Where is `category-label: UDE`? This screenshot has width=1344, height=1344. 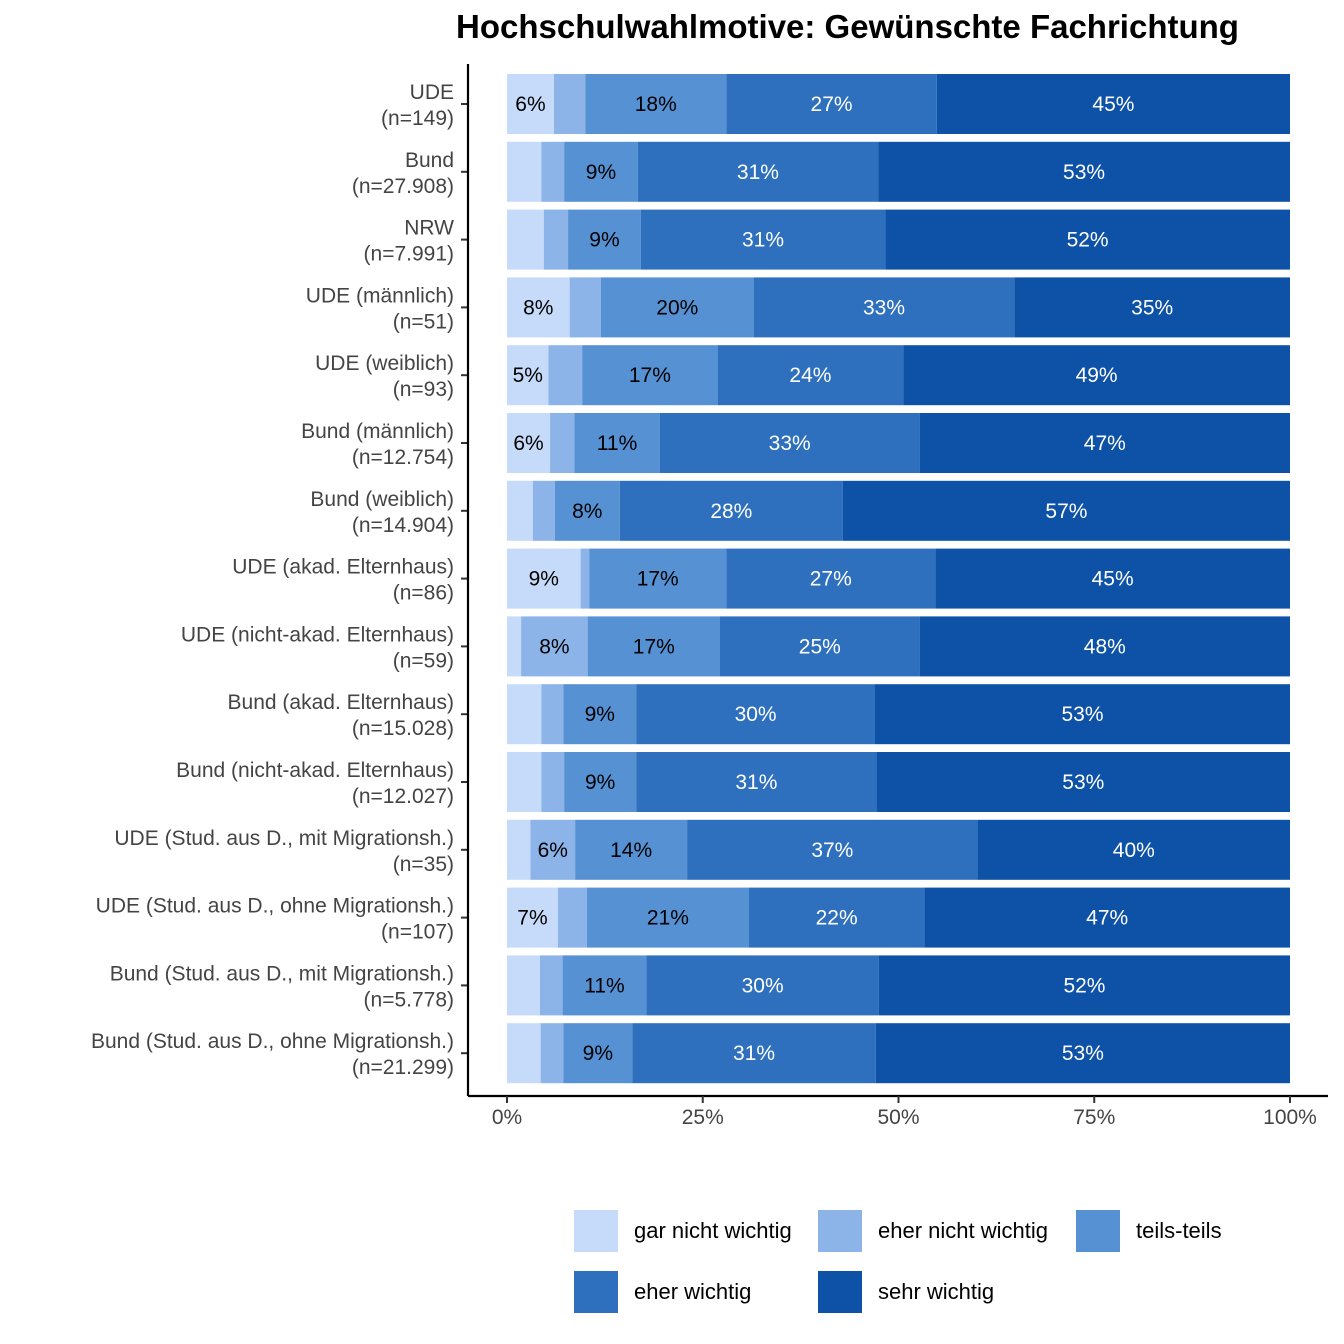
category-label: UDE is located at coordinates (432, 92).